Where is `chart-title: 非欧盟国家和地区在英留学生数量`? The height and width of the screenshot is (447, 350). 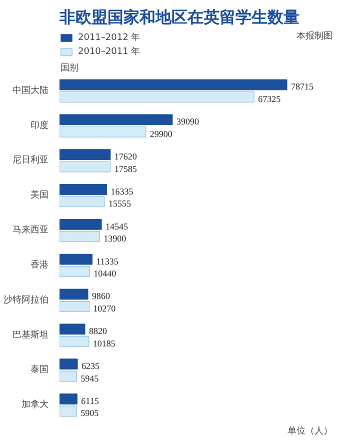
chart-title: 非欧盟国家和地区在英留学生数量 is located at coordinates (179, 17).